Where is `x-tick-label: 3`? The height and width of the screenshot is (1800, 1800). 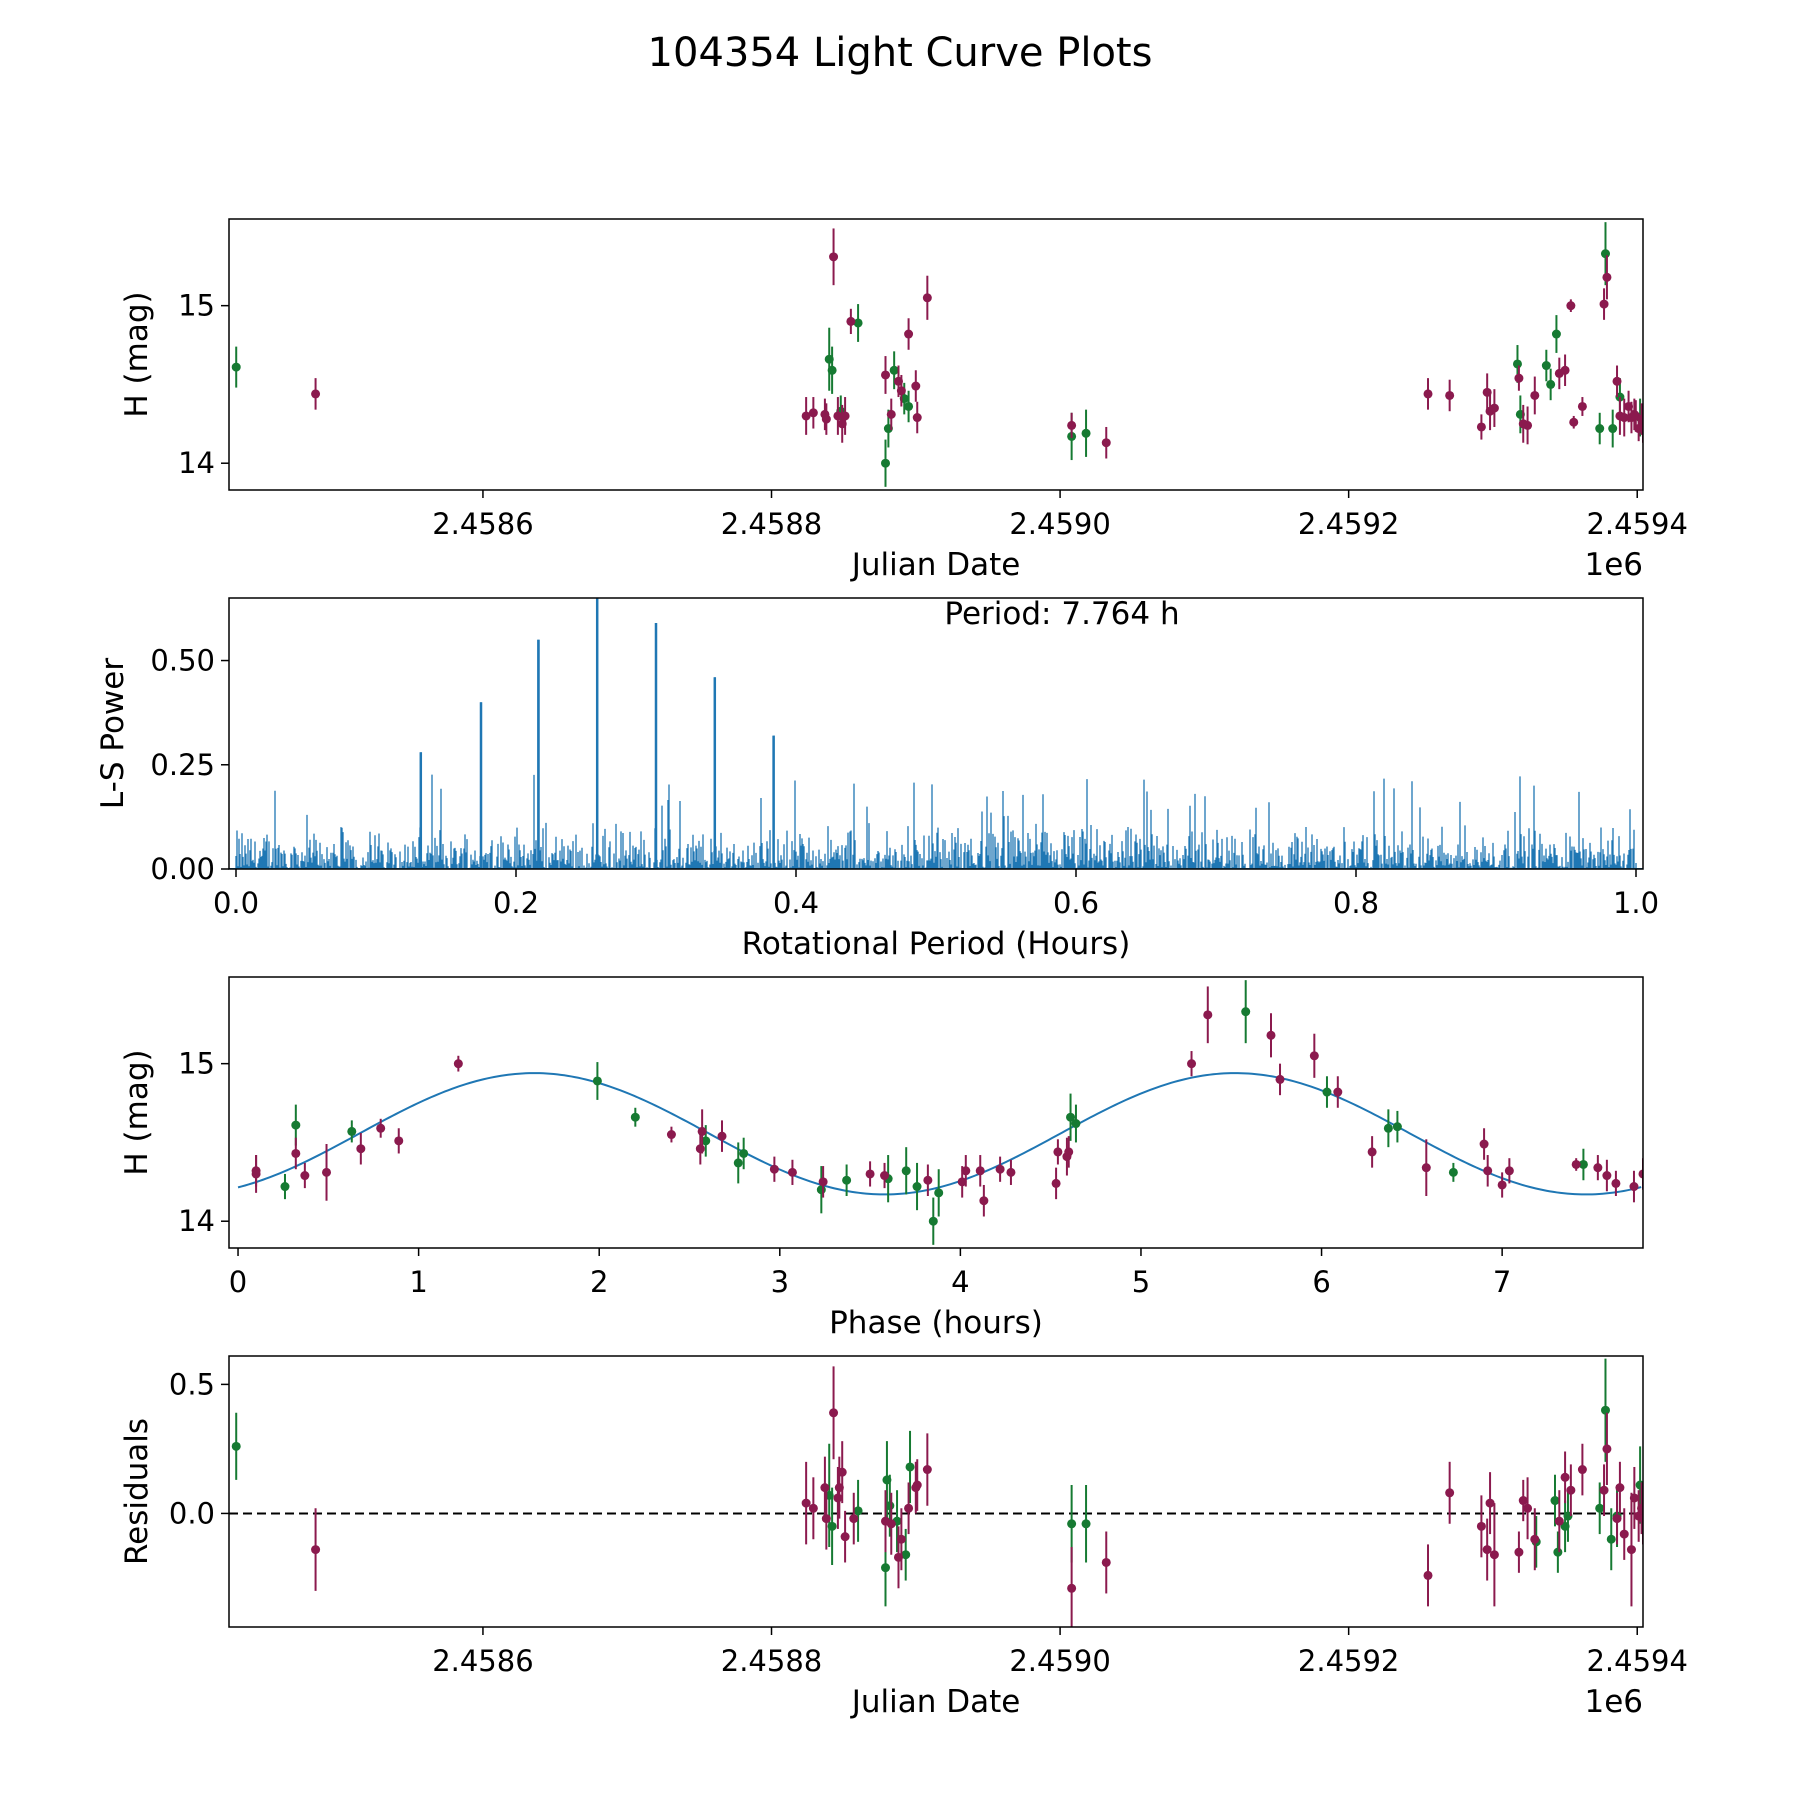
x-tick-label: 3 is located at coordinates (780, 1282).